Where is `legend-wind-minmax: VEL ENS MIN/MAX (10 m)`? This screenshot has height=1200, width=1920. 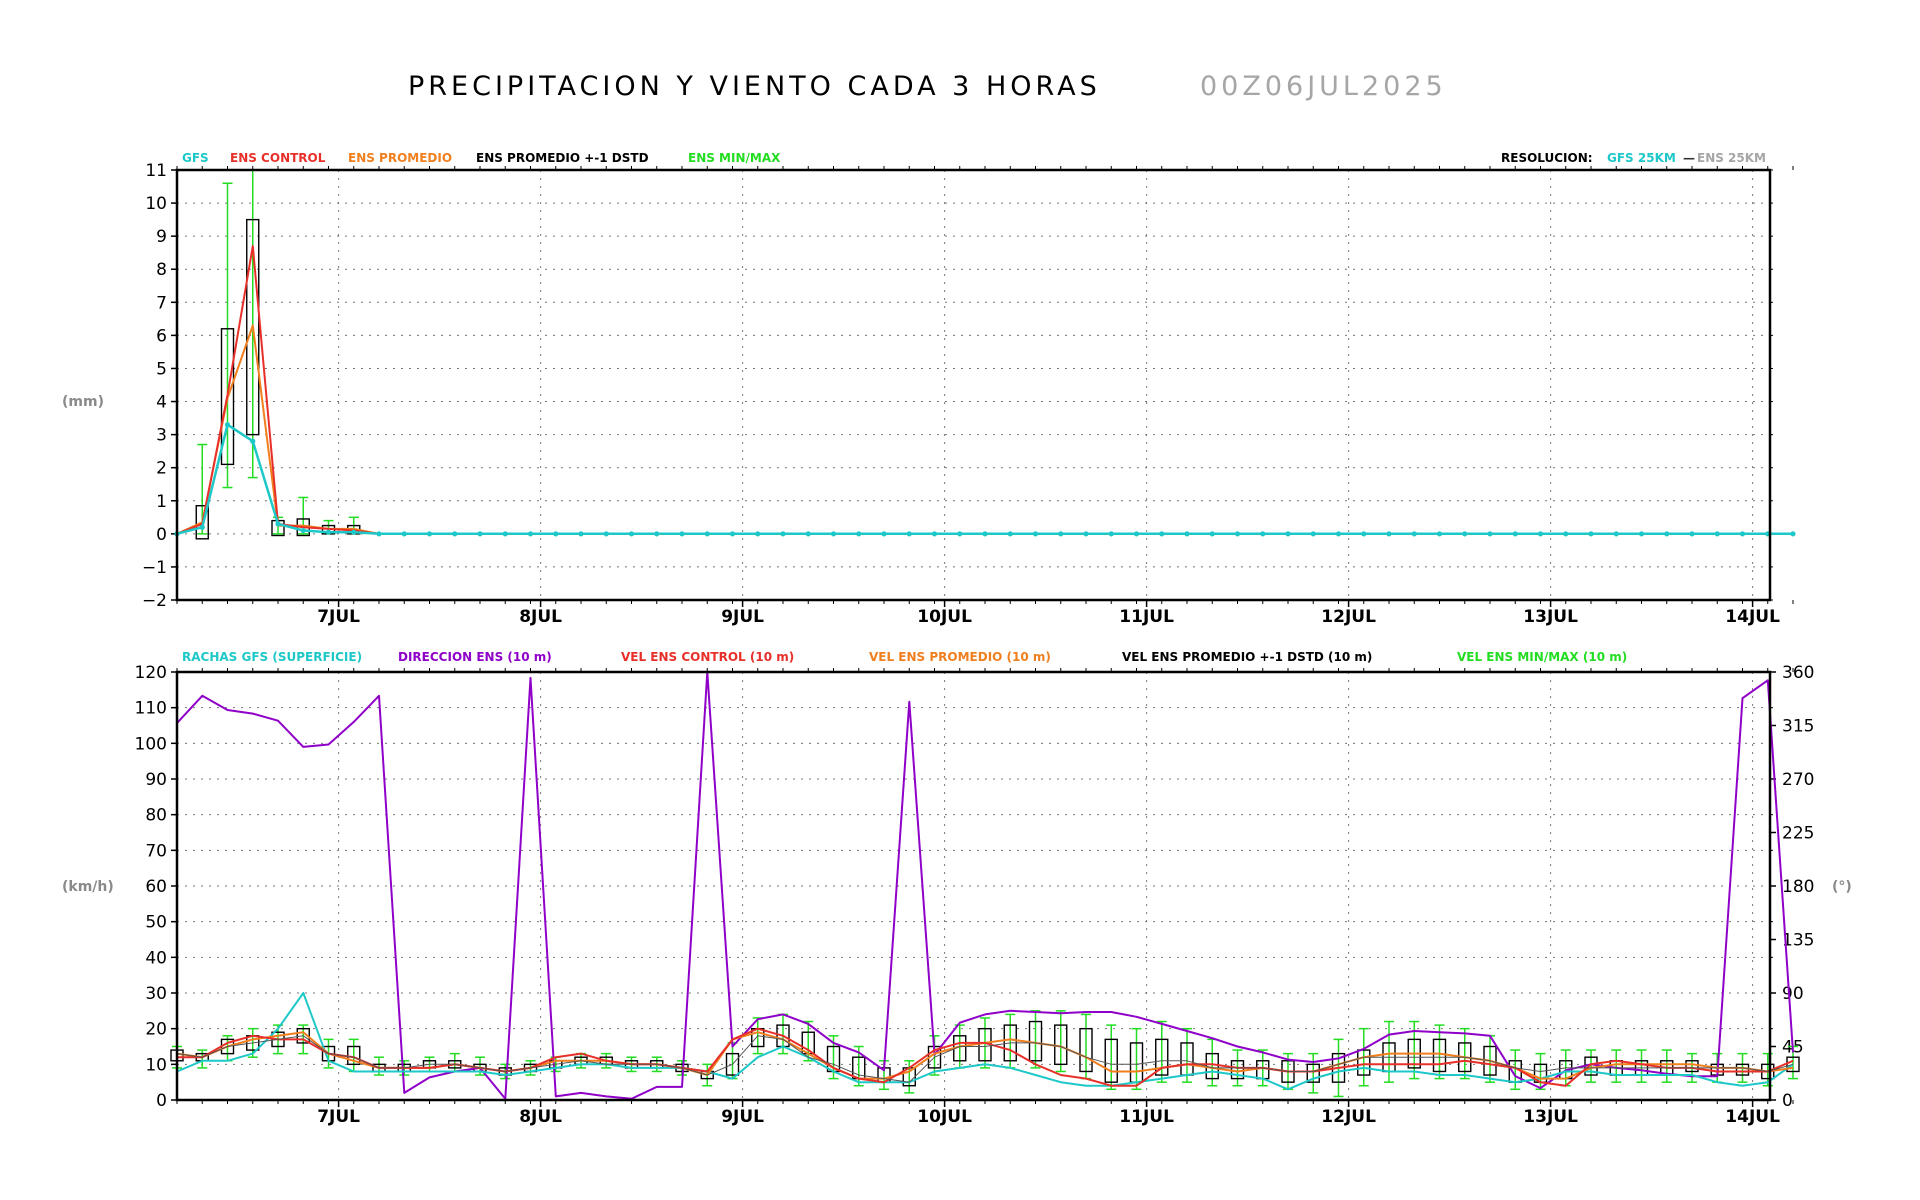 legend-wind-minmax: VEL ENS MIN/MAX (10 m) is located at coordinates (1542, 657).